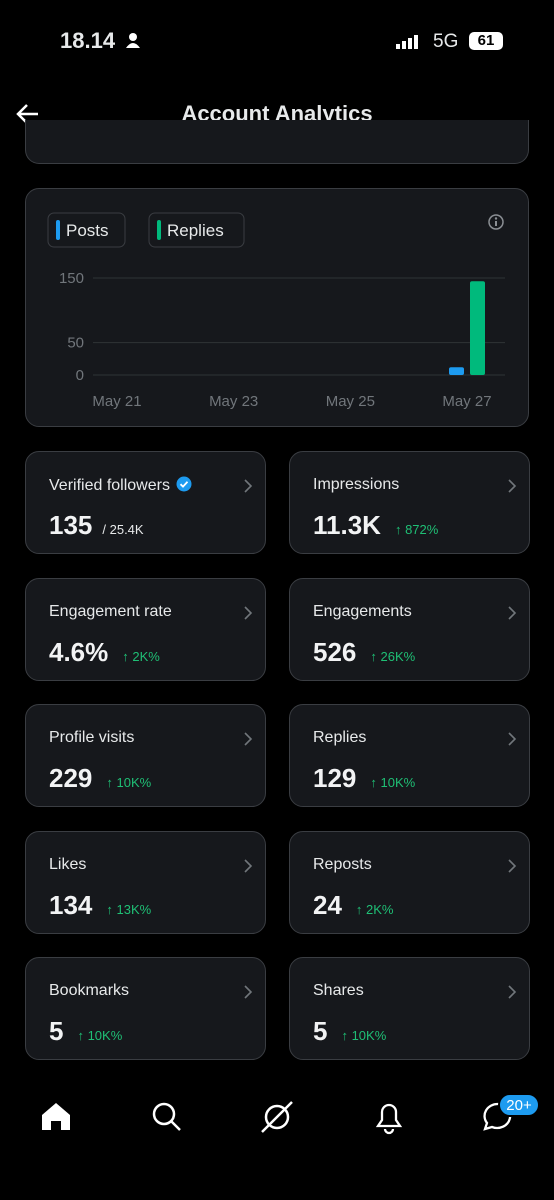 This screenshot has height=1200, width=554. Describe the element at coordinates (407, 42) in the screenshot. I see `signal-icon` at that location.